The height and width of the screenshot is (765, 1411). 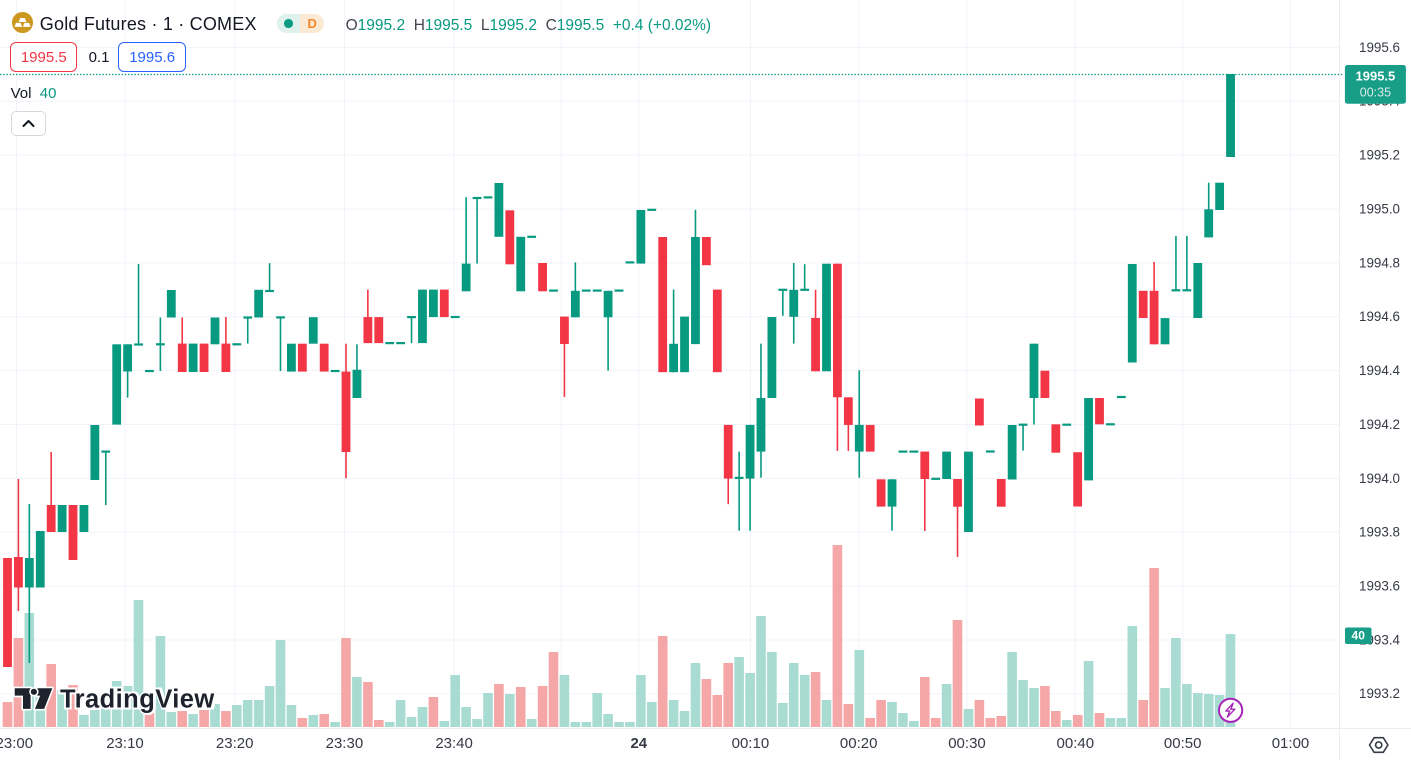 I want to click on svg-text: 1995.2, so click(x=1379, y=155).